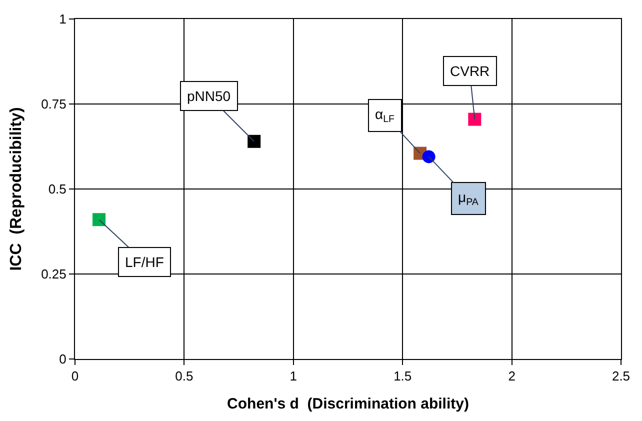 The width and height of the screenshot is (642, 421). Describe the element at coordinates (16, 189) in the screenshot. I see `y-axis-title: ICC (Reproducibility)` at that location.